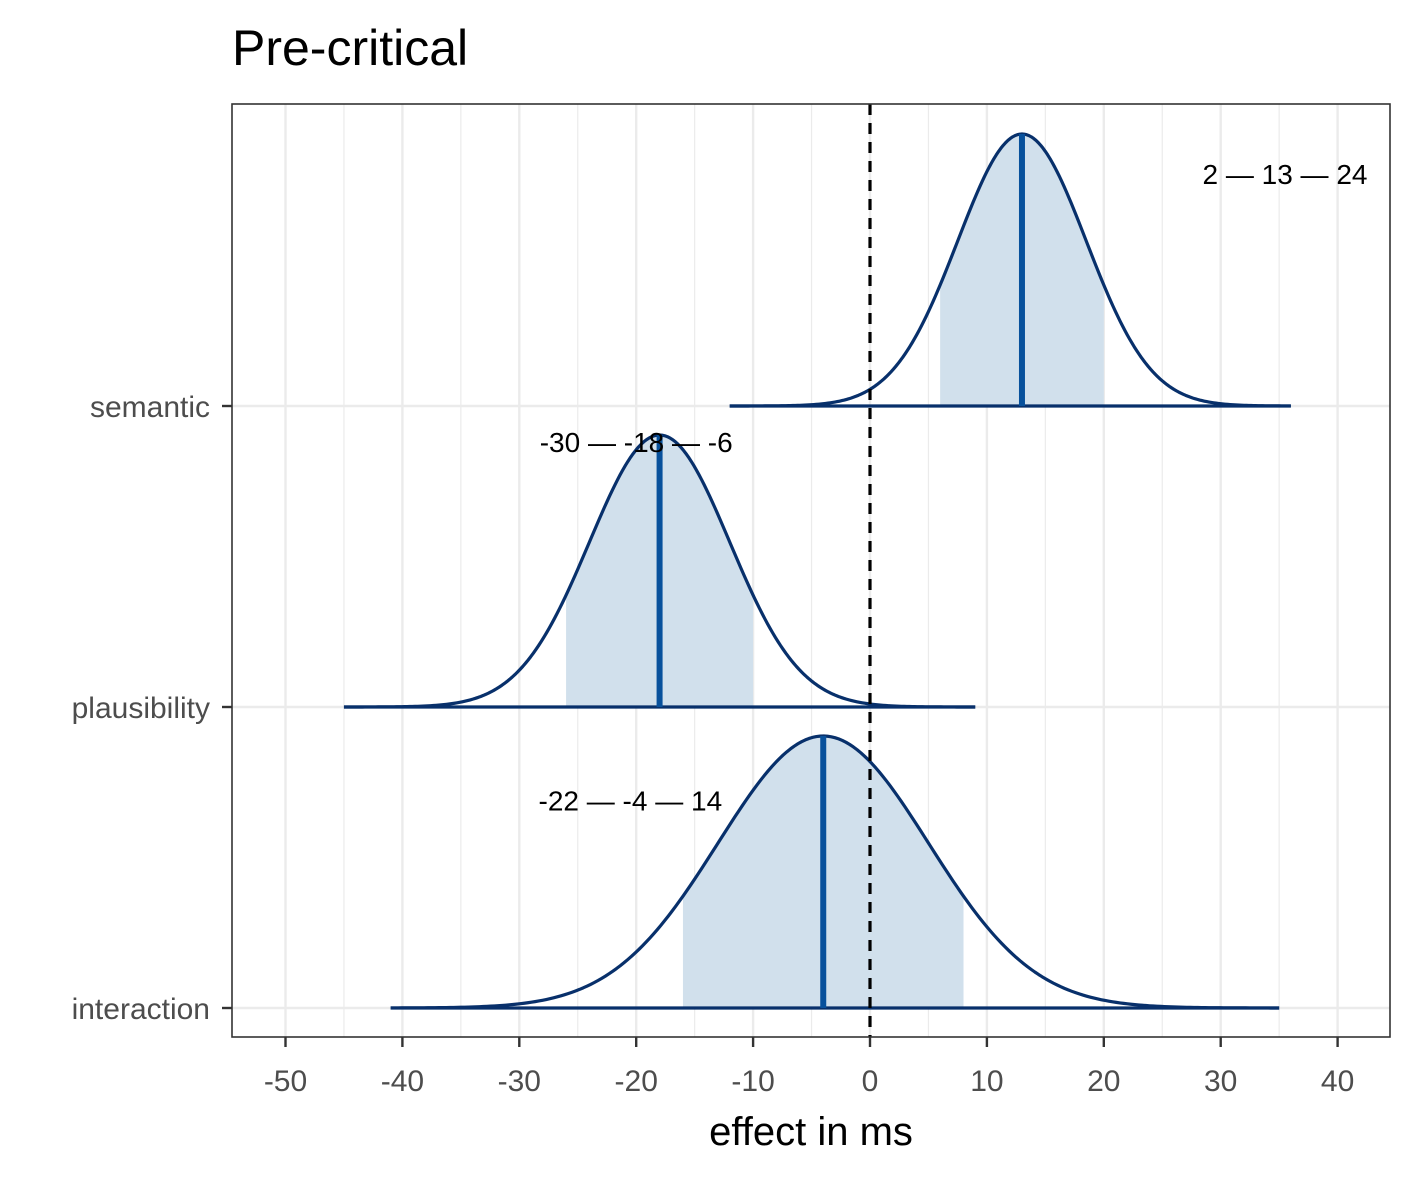  Describe the element at coordinates (141, 708) in the screenshot. I see `y-tick-label-plausibility: plausibility` at that location.